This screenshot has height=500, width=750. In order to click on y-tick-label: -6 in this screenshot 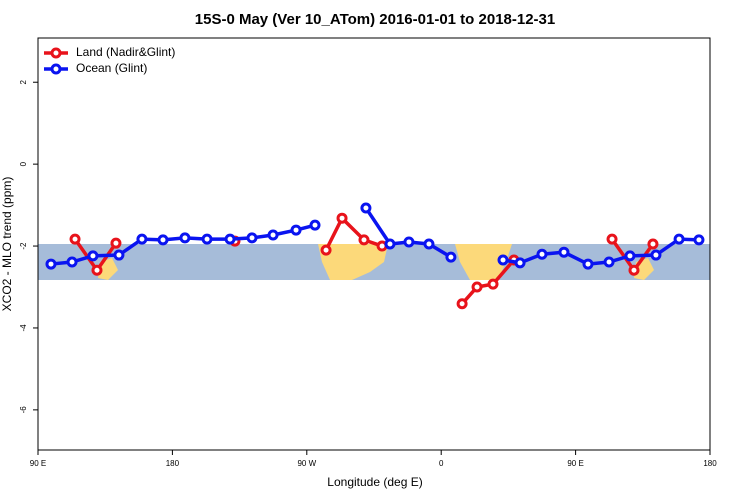, I will do `click(23, 410)`.